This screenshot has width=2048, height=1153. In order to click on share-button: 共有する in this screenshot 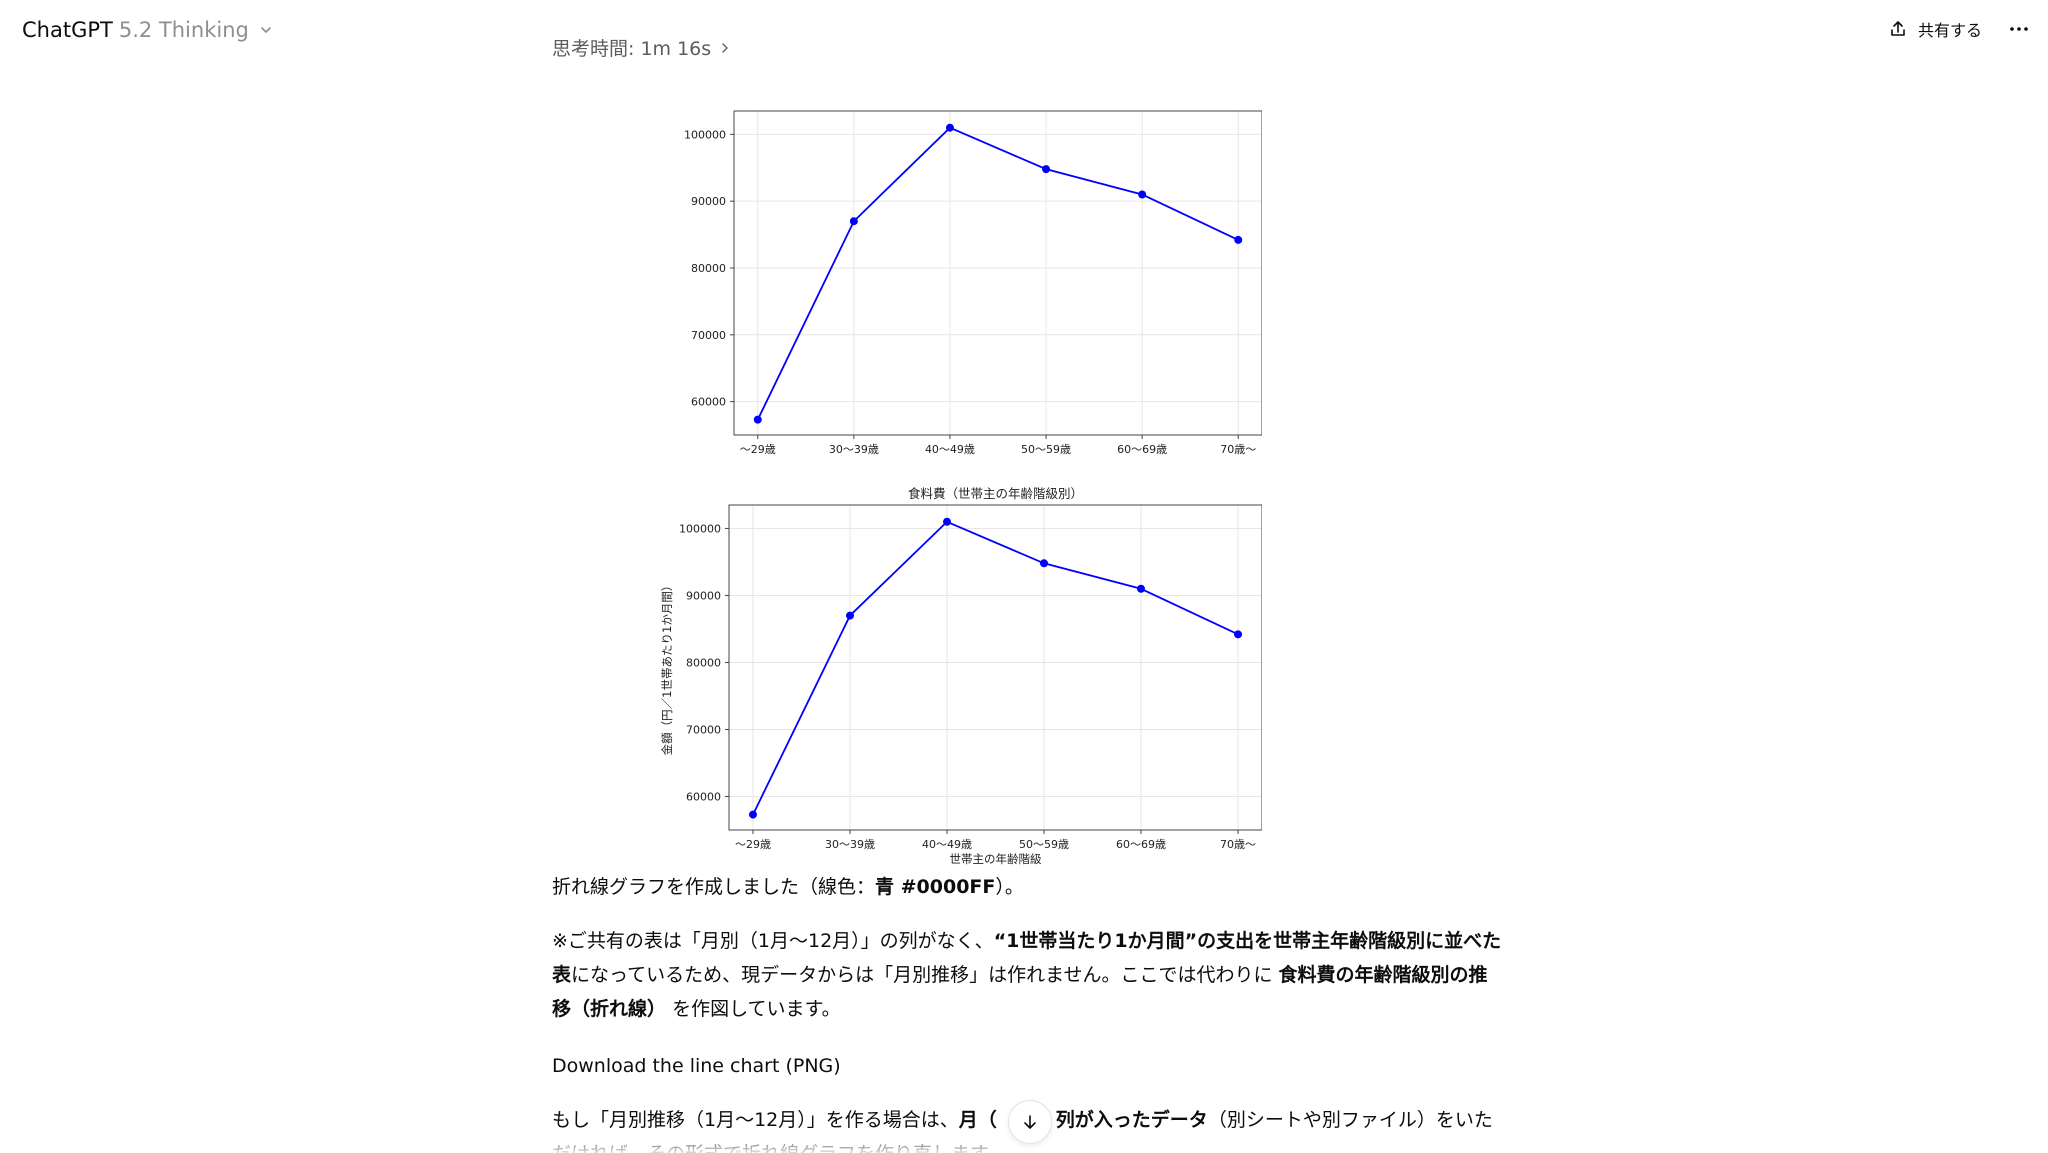, I will do `click(1935, 29)`.